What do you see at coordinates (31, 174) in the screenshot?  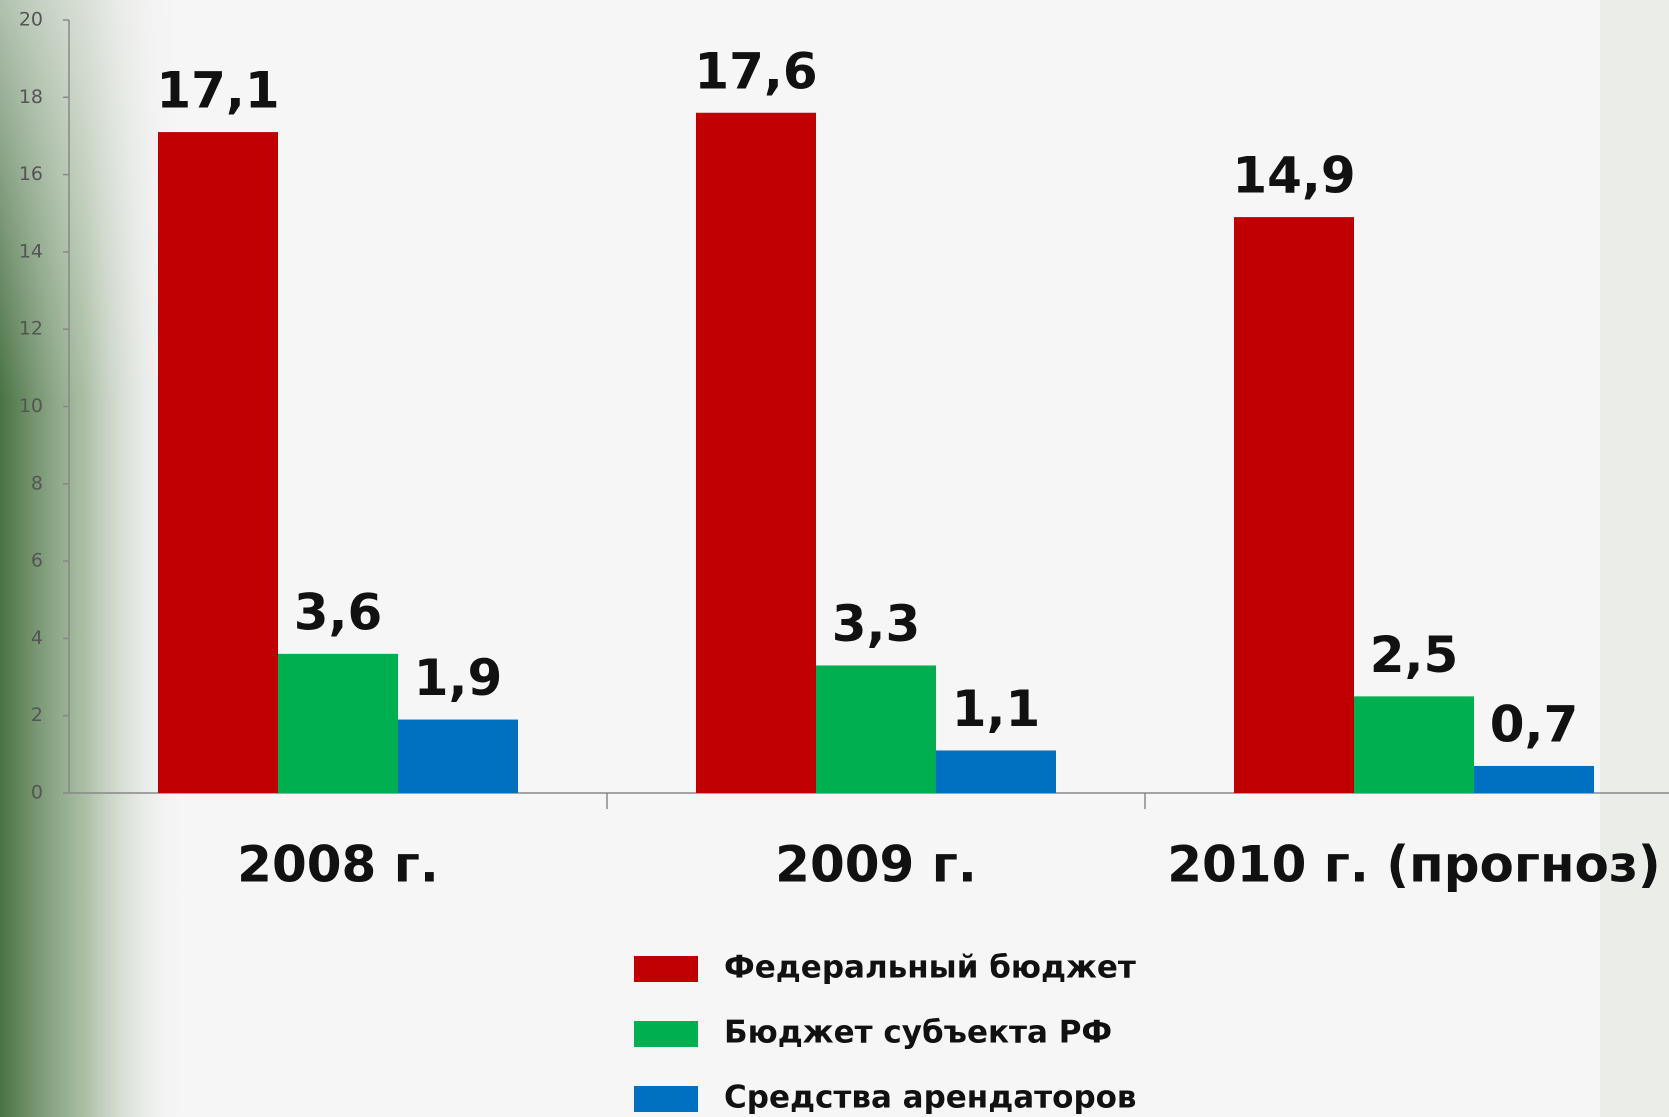 I see `y-tick-label: 16` at bounding box center [31, 174].